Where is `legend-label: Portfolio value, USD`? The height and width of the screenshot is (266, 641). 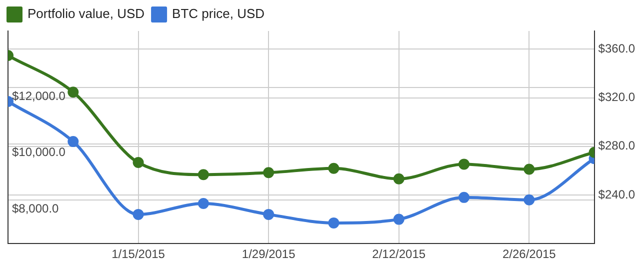 legend-label: Portfolio value, USD is located at coordinates (86, 14).